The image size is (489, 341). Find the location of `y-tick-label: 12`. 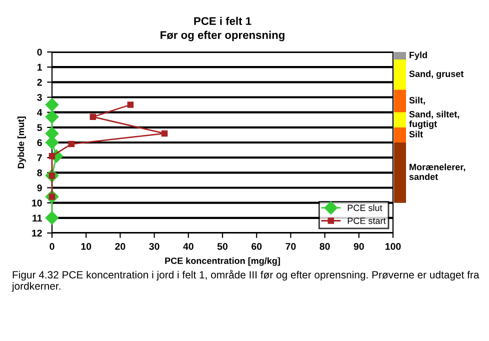

y-tick-label: 12 is located at coordinates (37, 233).